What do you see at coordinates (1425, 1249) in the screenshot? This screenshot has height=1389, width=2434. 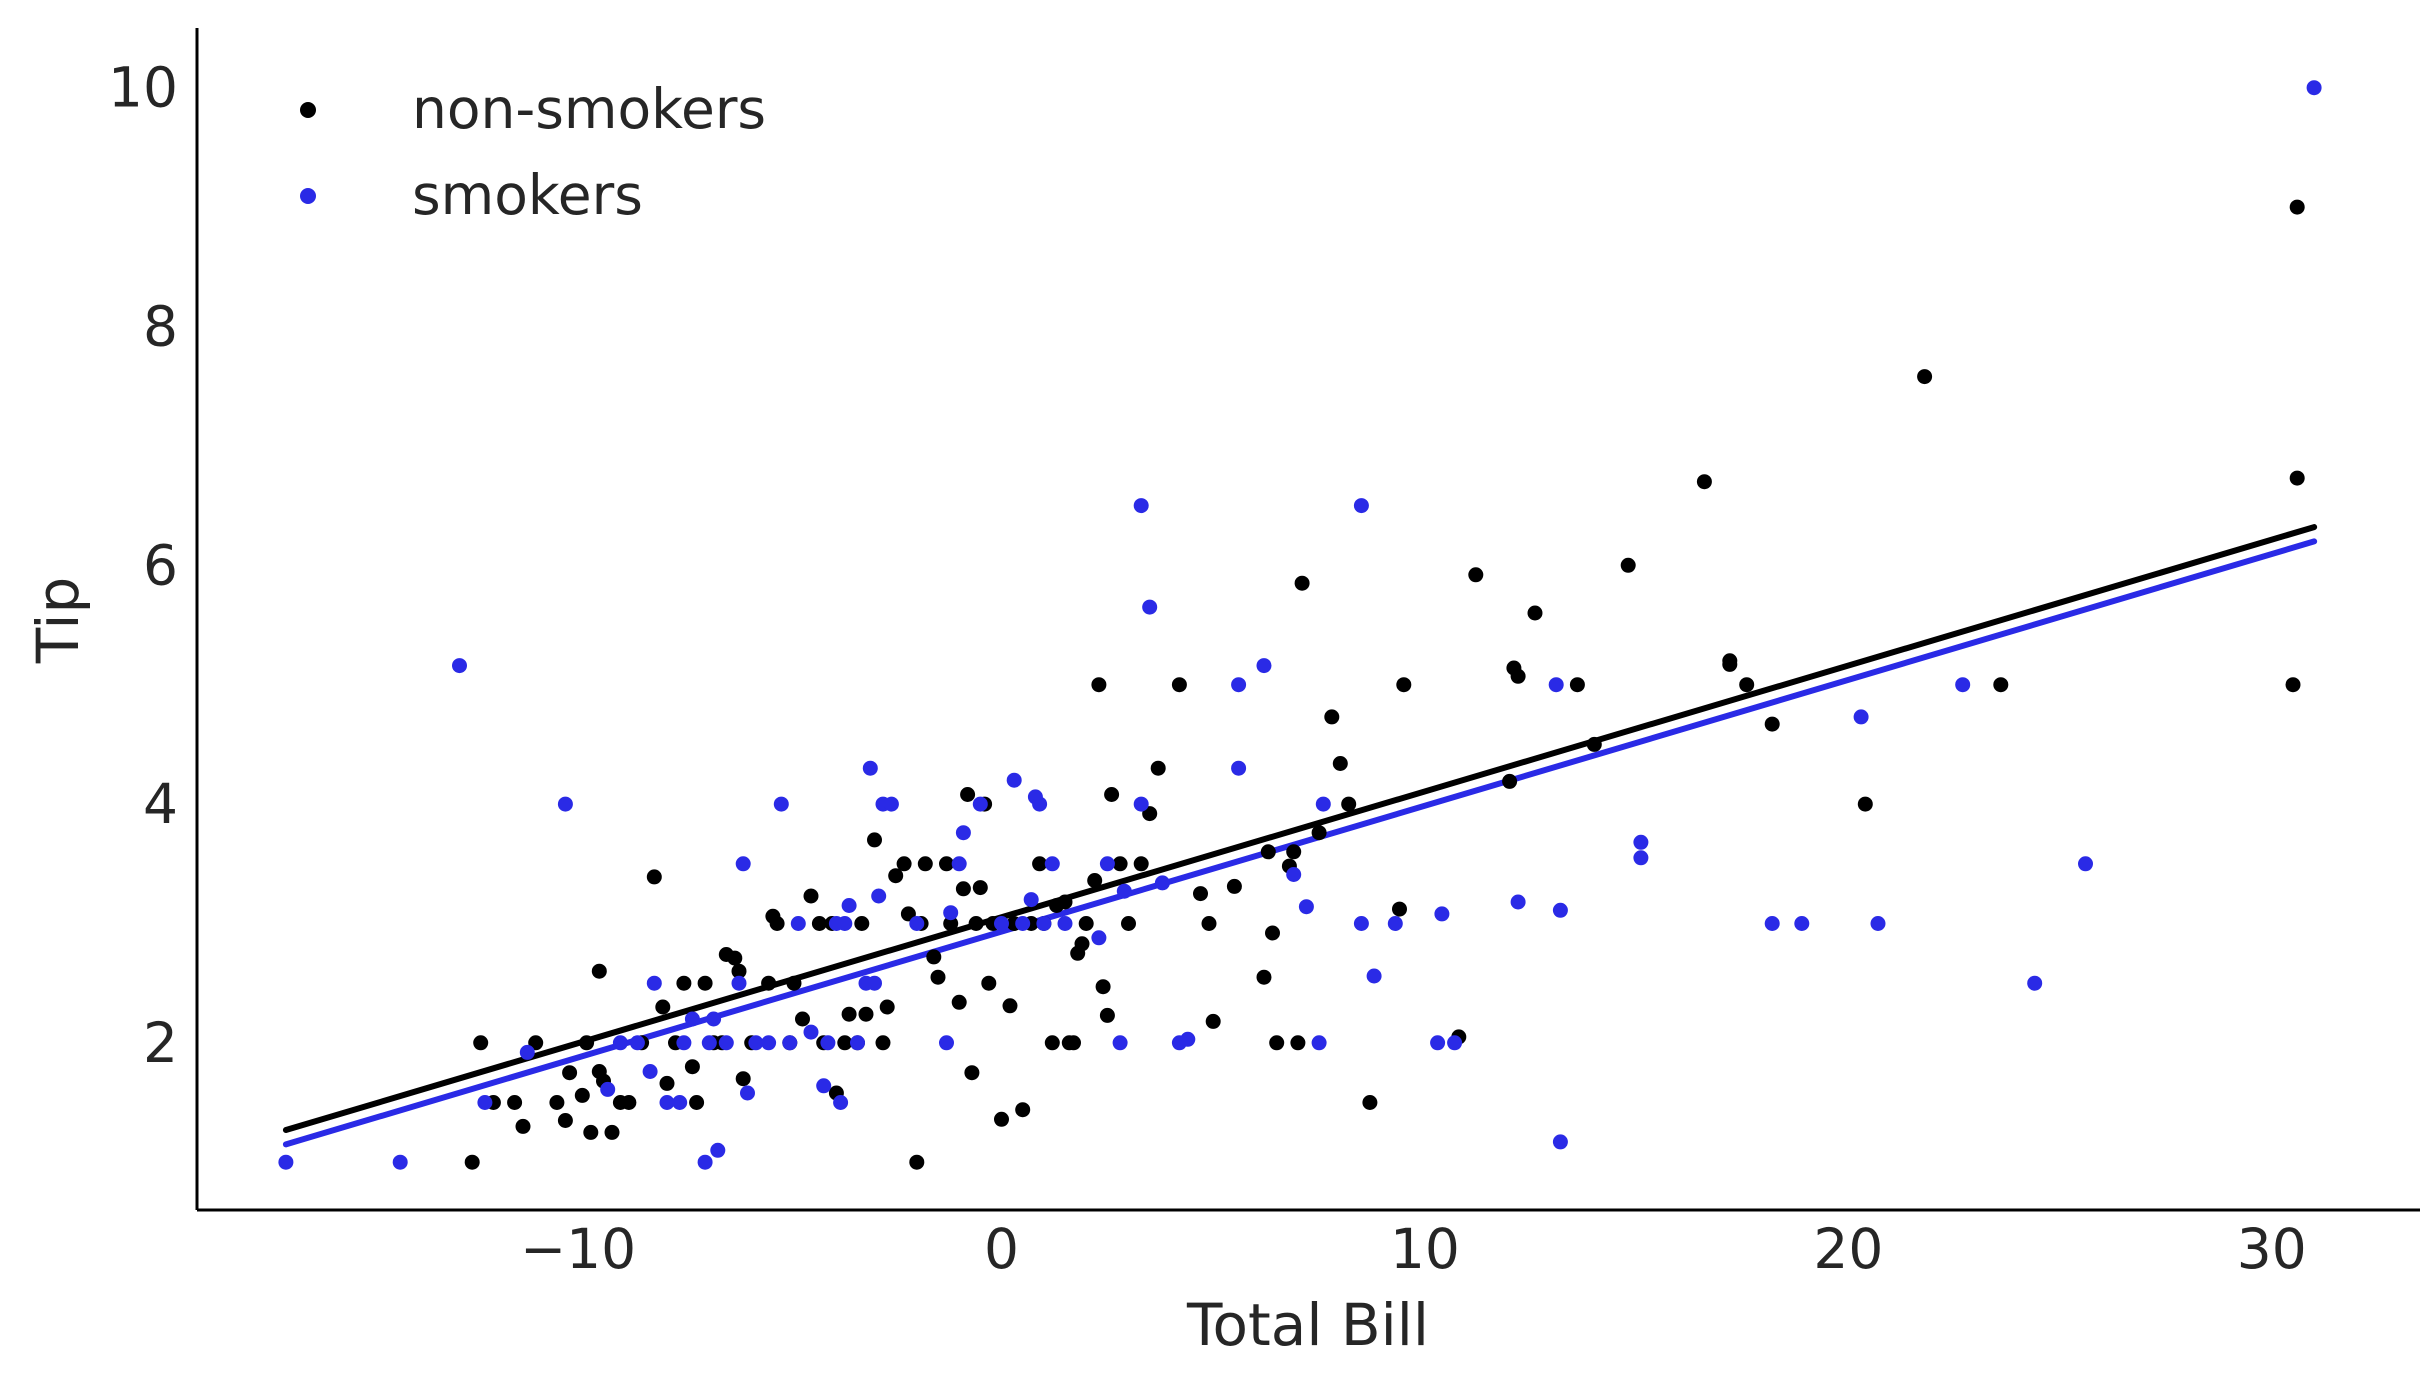 I see `x-tick-label: 10` at bounding box center [1425, 1249].